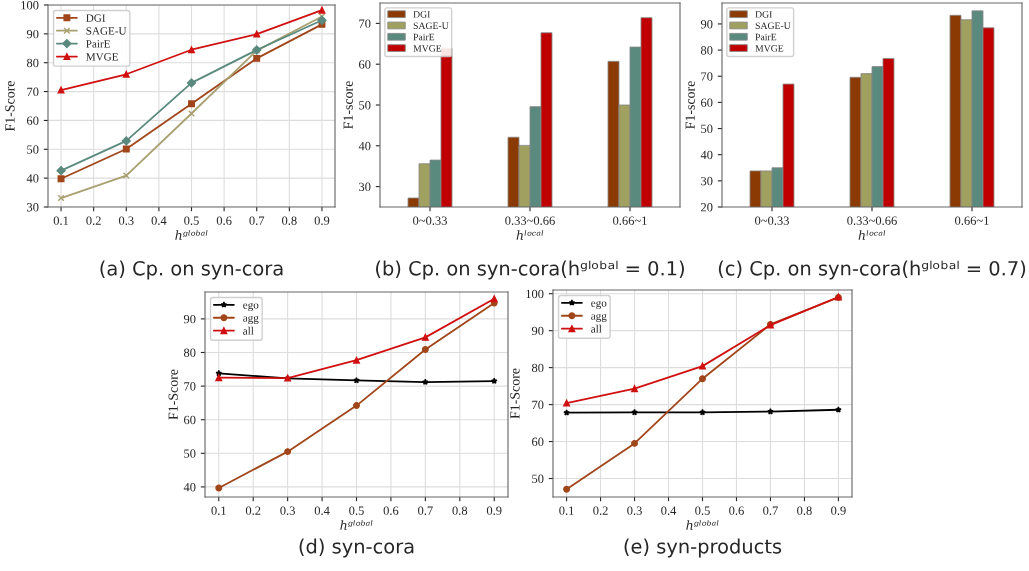 The height and width of the screenshot is (571, 1029). I want to click on text: (c) Cp. on syn-cora(hᵍˡᵒᵇᵃˡ = 0.7), so click(872, 270).